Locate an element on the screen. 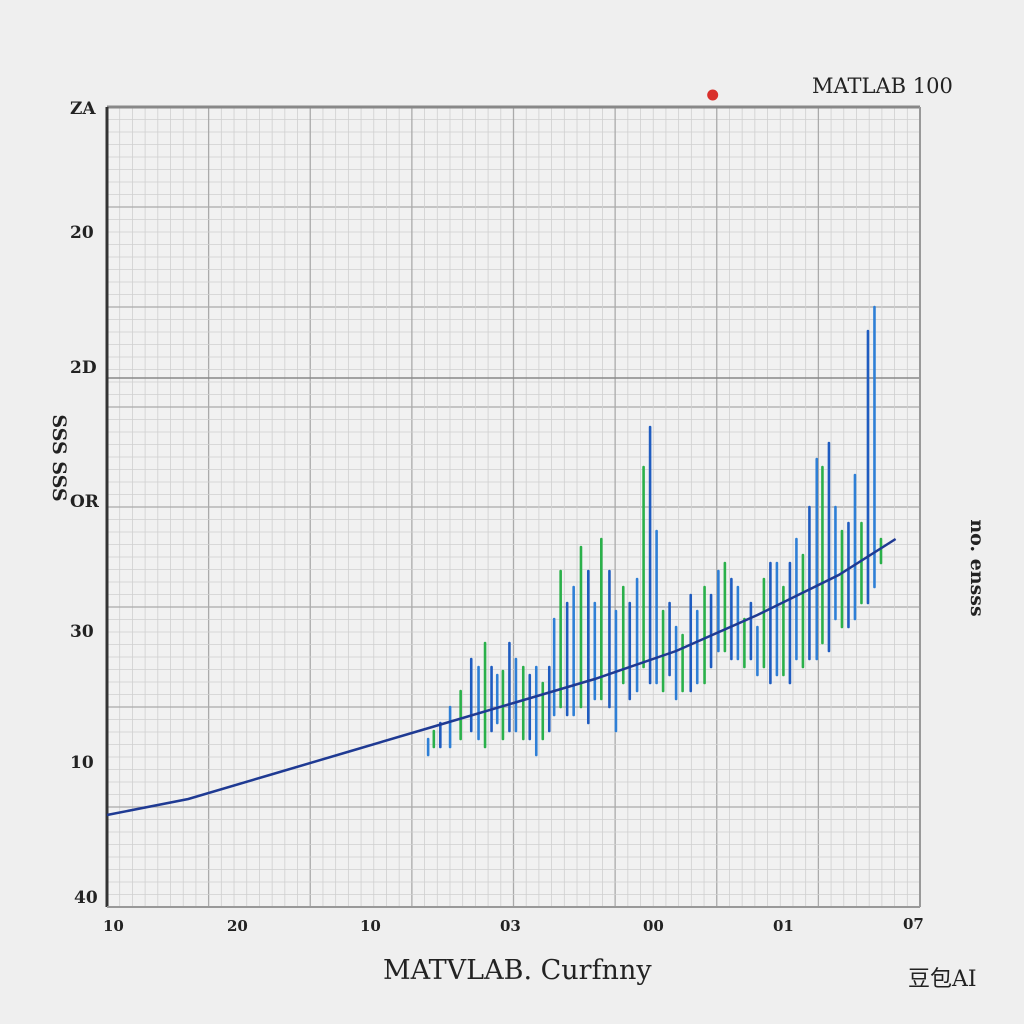  y-tick-label: 30 is located at coordinates (82, 632).